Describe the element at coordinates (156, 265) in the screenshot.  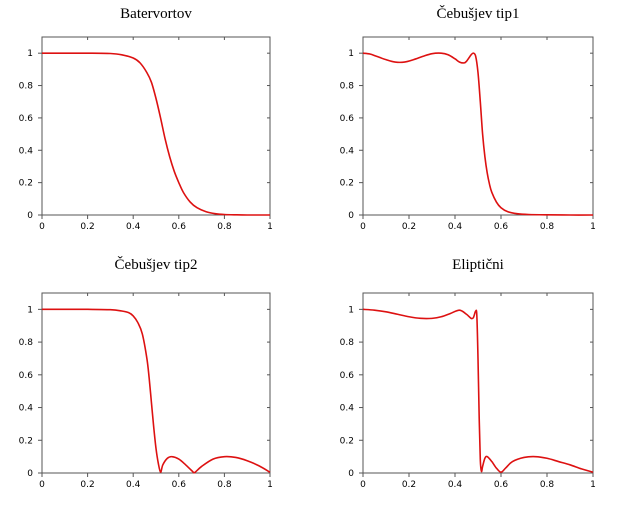
I see `chart-title: Čebušjev tip2` at that location.